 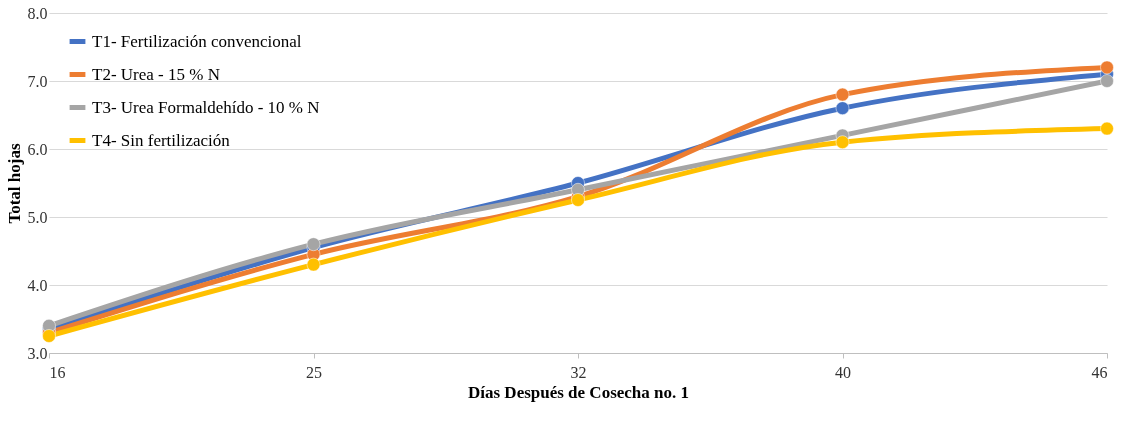 What do you see at coordinates (14, 183) in the screenshot?
I see `y-axis-title: Total hojas` at bounding box center [14, 183].